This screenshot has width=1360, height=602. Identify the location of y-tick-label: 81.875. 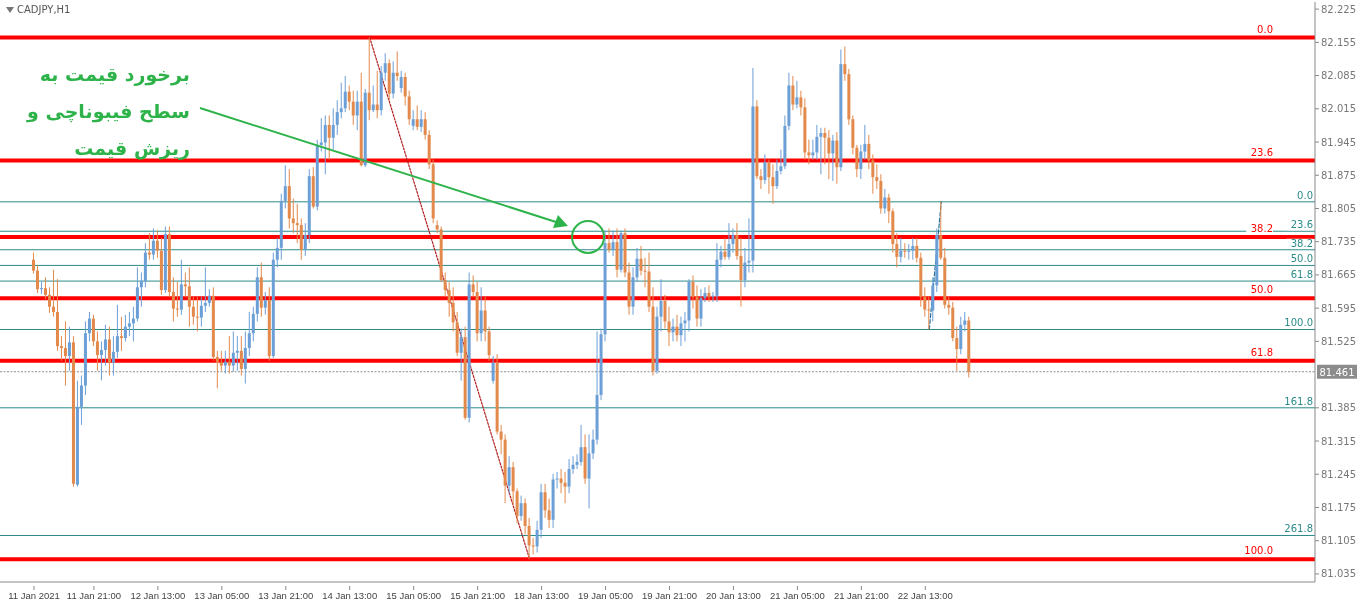
(1338, 175).